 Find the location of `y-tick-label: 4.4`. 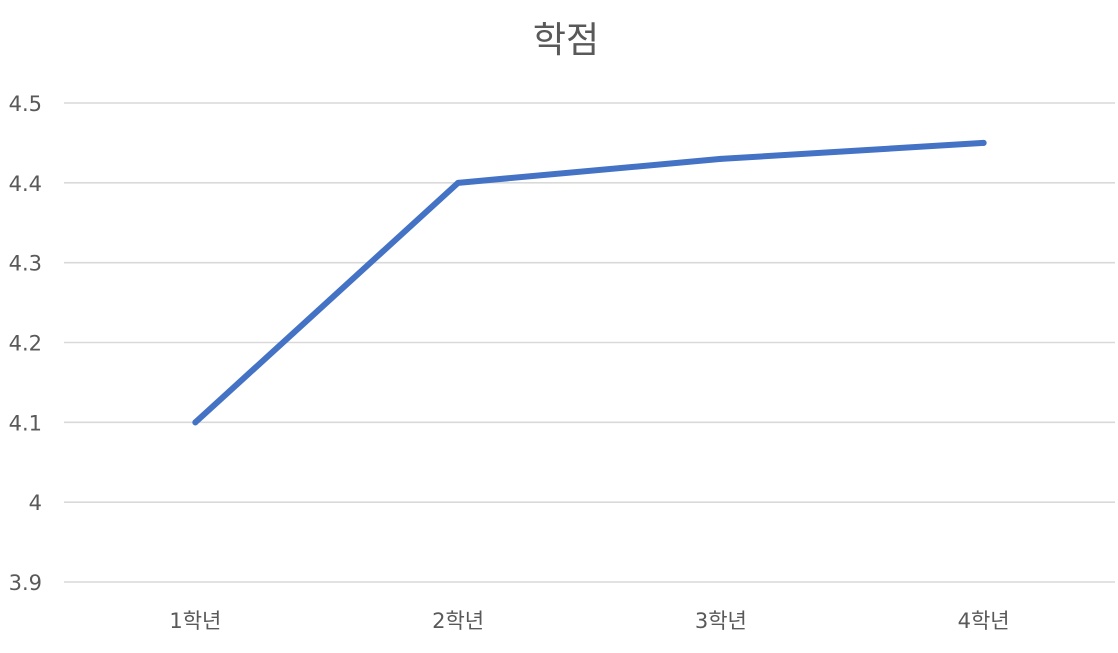

y-tick-label: 4.4 is located at coordinates (25, 184).